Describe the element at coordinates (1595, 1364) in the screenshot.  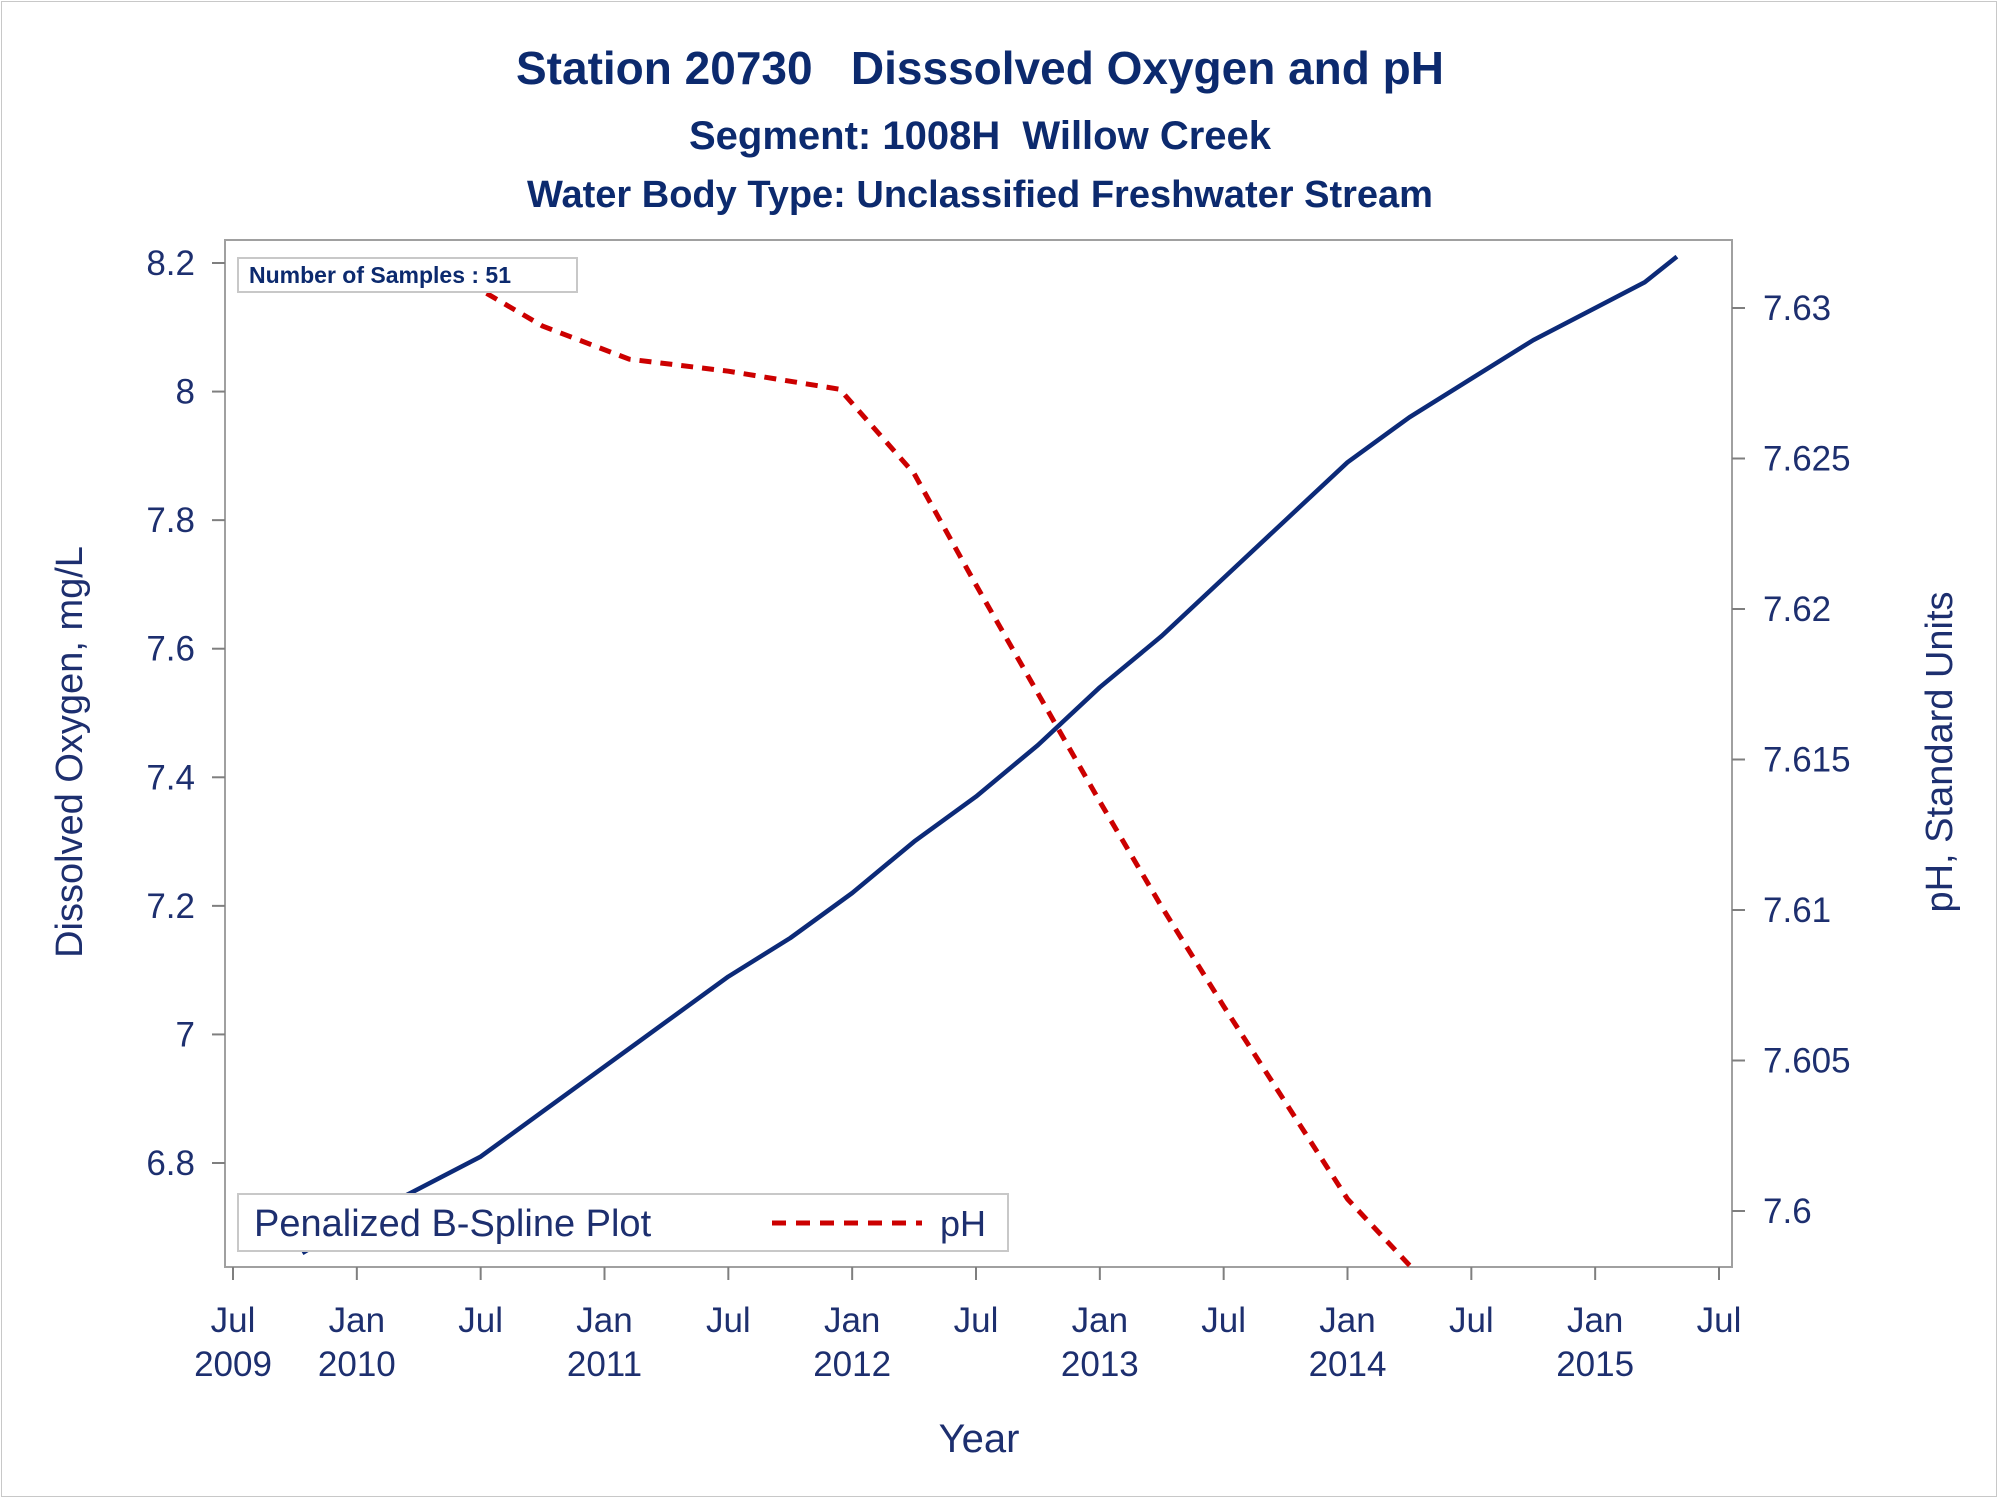
I see `x-tick-year-label: 2015` at that location.